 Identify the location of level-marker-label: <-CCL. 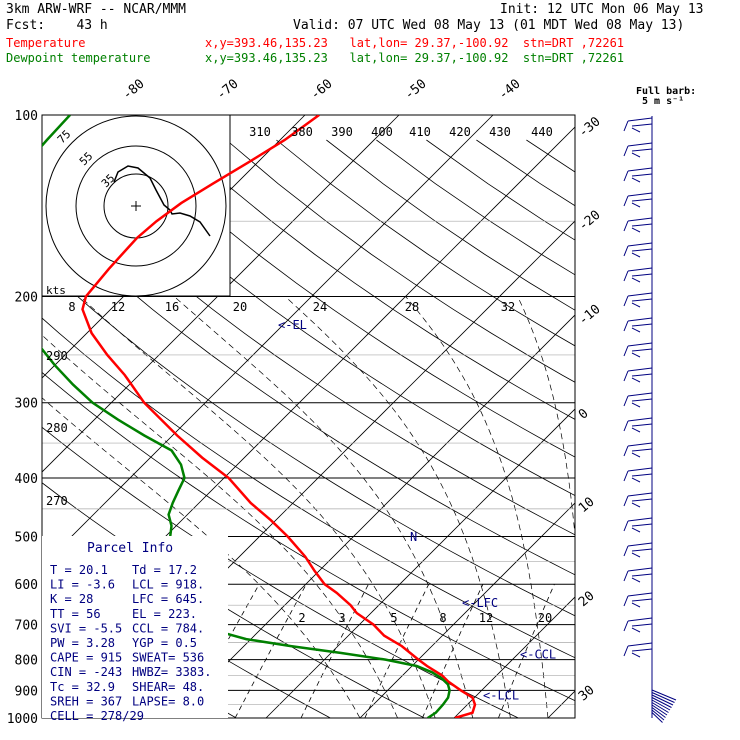
(538, 654).